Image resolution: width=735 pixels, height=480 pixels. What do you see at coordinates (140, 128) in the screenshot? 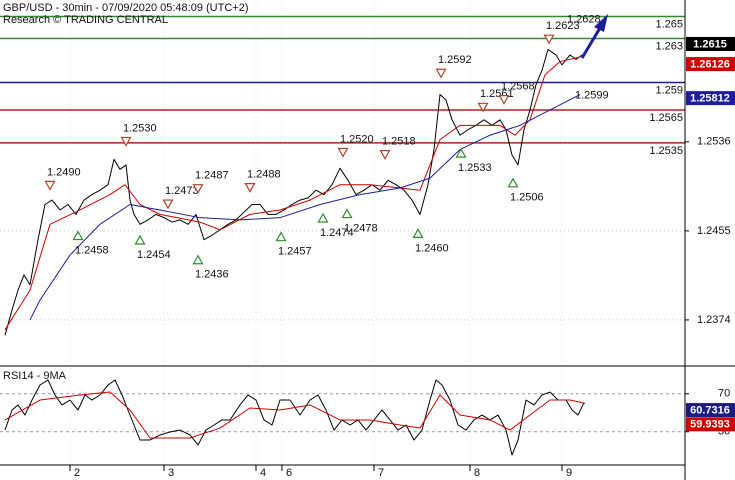
I see `high-label: 1.2530` at bounding box center [140, 128].